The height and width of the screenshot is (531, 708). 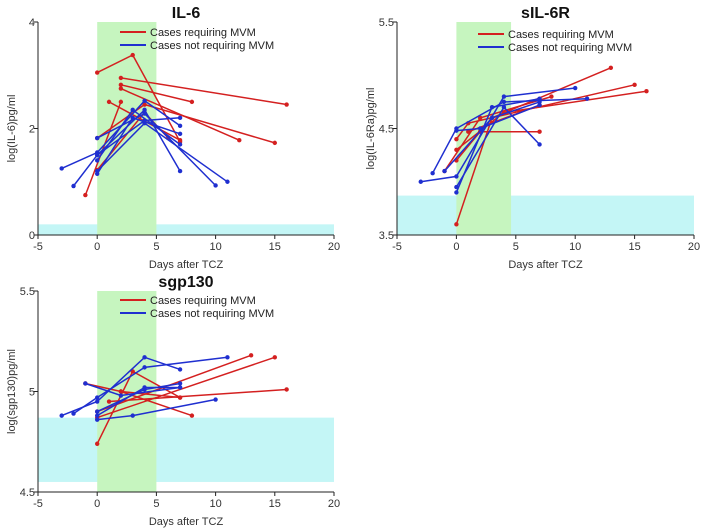 What do you see at coordinates (186, 13) in the screenshot?
I see `chart-title: IL-6` at bounding box center [186, 13].